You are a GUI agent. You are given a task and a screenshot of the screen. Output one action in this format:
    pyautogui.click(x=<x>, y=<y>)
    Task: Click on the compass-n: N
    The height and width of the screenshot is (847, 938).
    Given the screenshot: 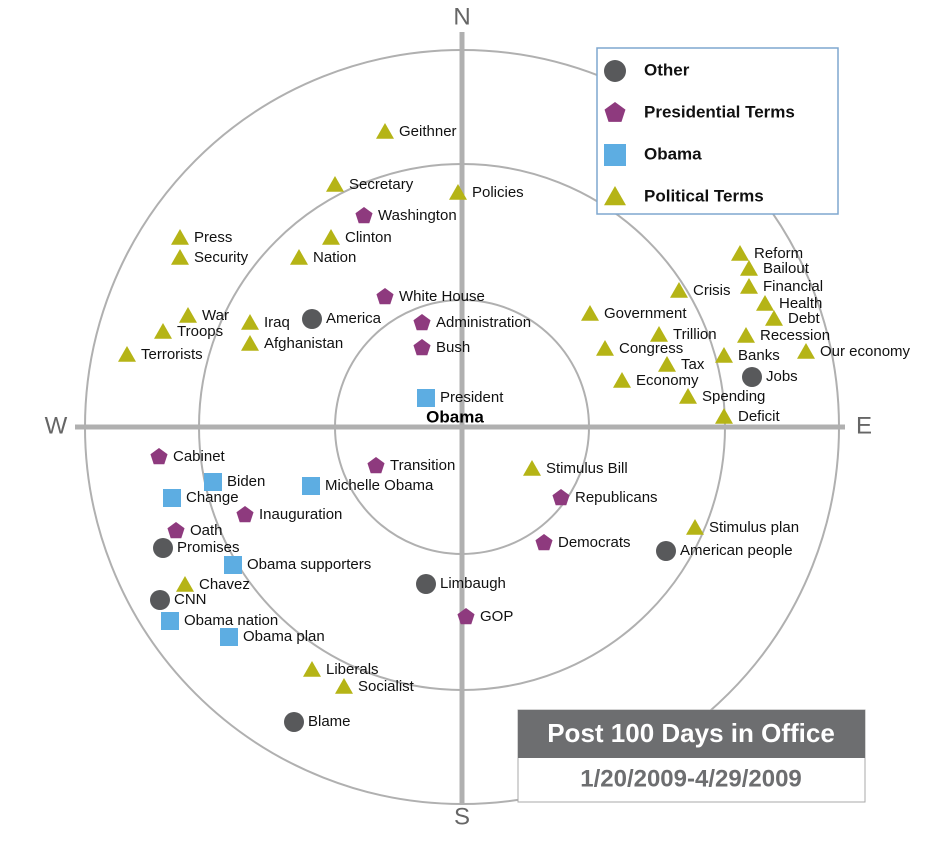 What is the action you would take?
    pyautogui.click(x=461, y=16)
    